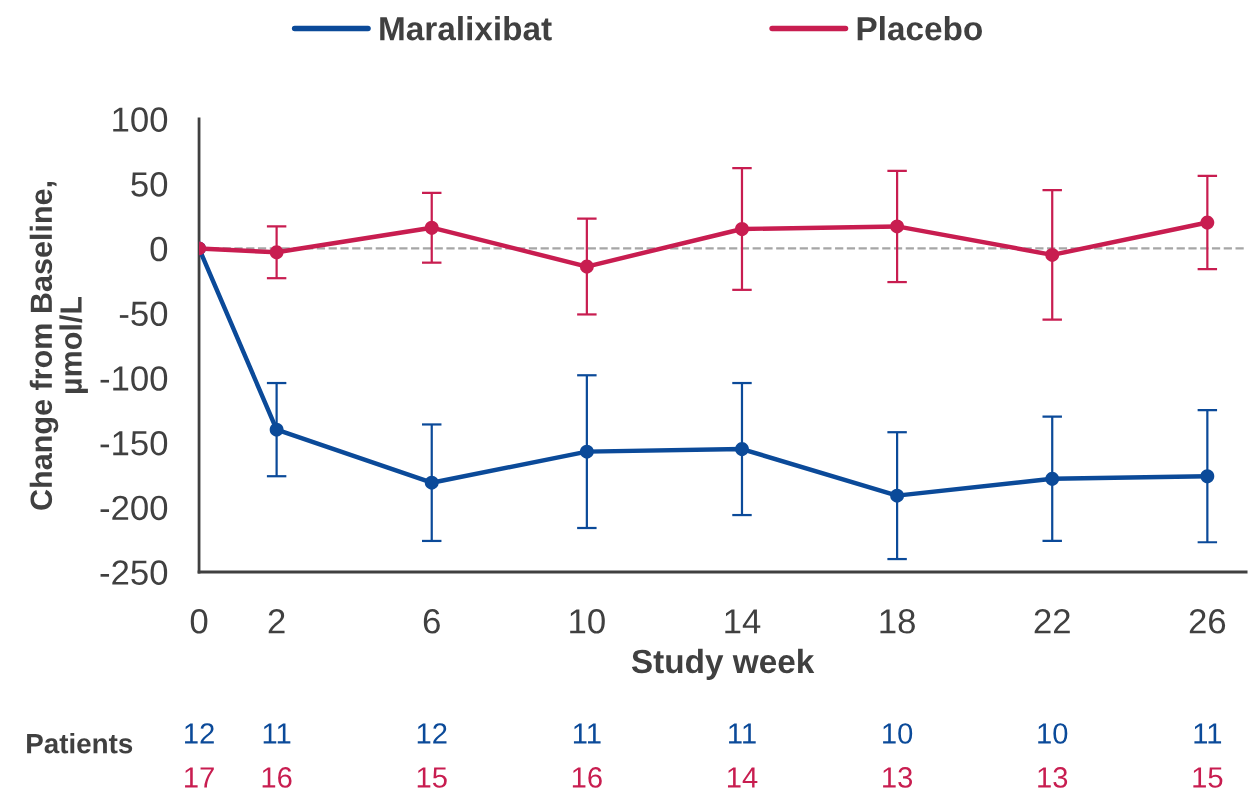  I want to click on text: 17, so click(199, 777).